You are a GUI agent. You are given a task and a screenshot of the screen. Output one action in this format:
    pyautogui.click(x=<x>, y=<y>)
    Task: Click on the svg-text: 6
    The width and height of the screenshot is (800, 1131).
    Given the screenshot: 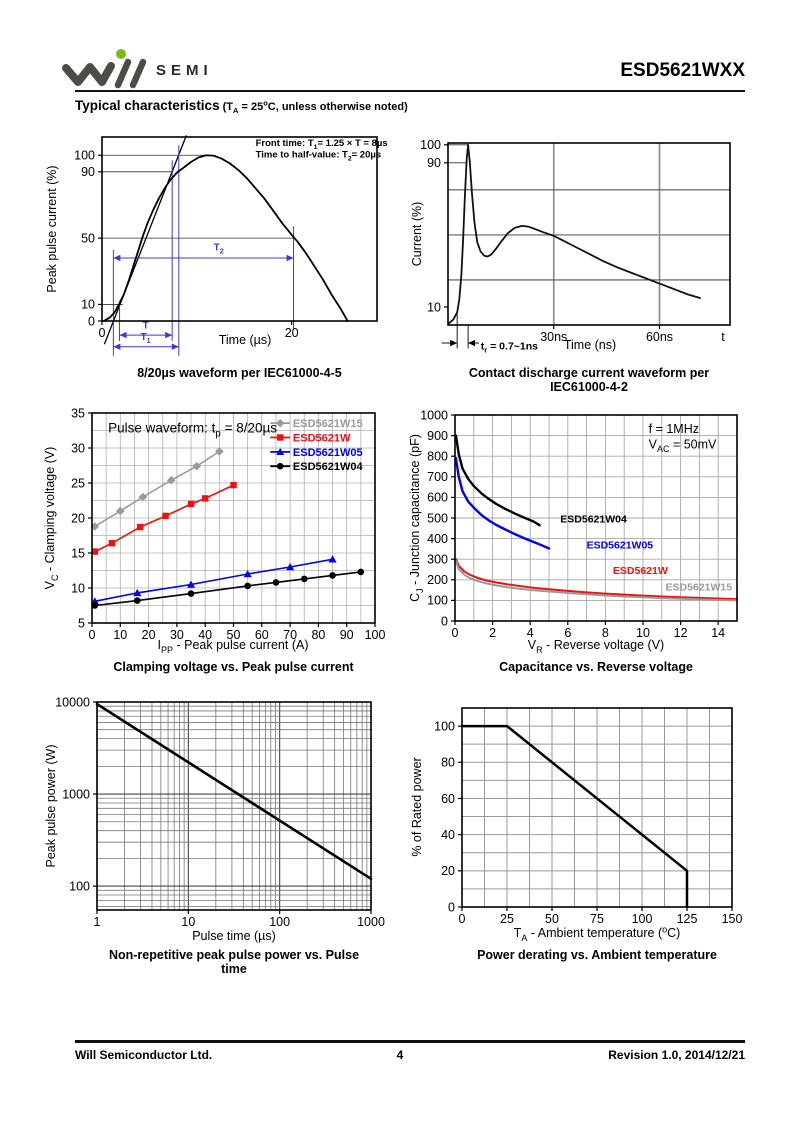 What is the action you would take?
    pyautogui.click(x=567, y=633)
    